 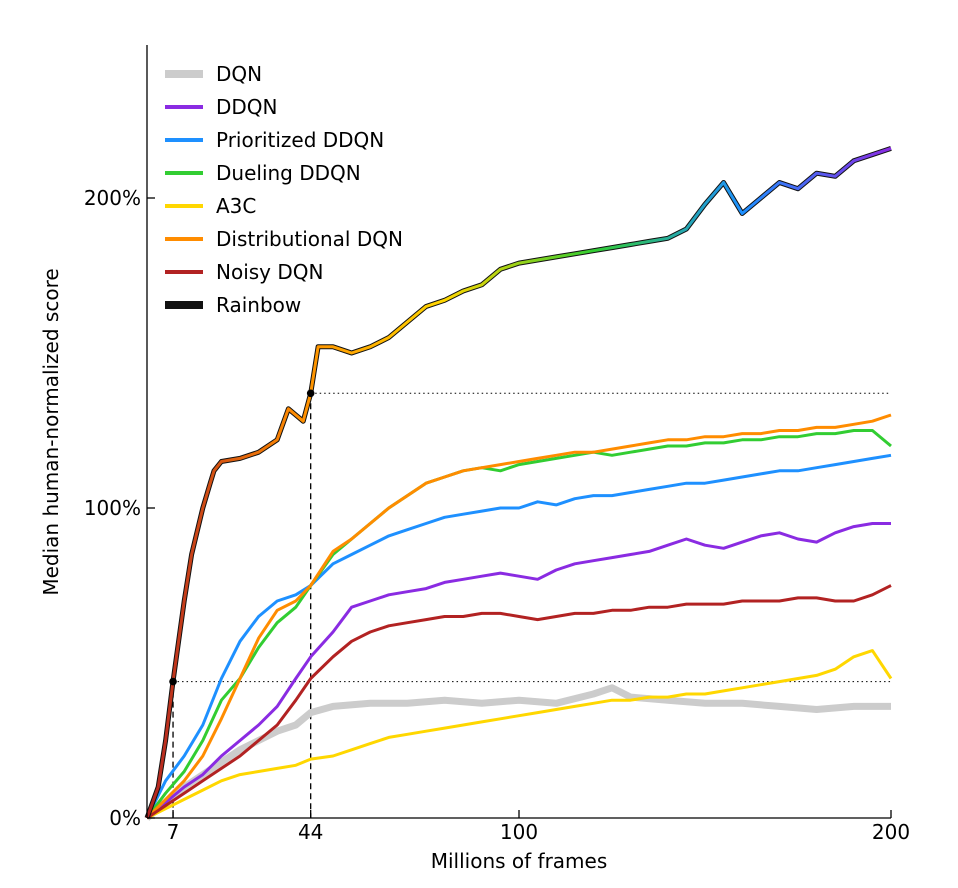 I want to click on y-tick-label: 100%, so click(x=112, y=508).